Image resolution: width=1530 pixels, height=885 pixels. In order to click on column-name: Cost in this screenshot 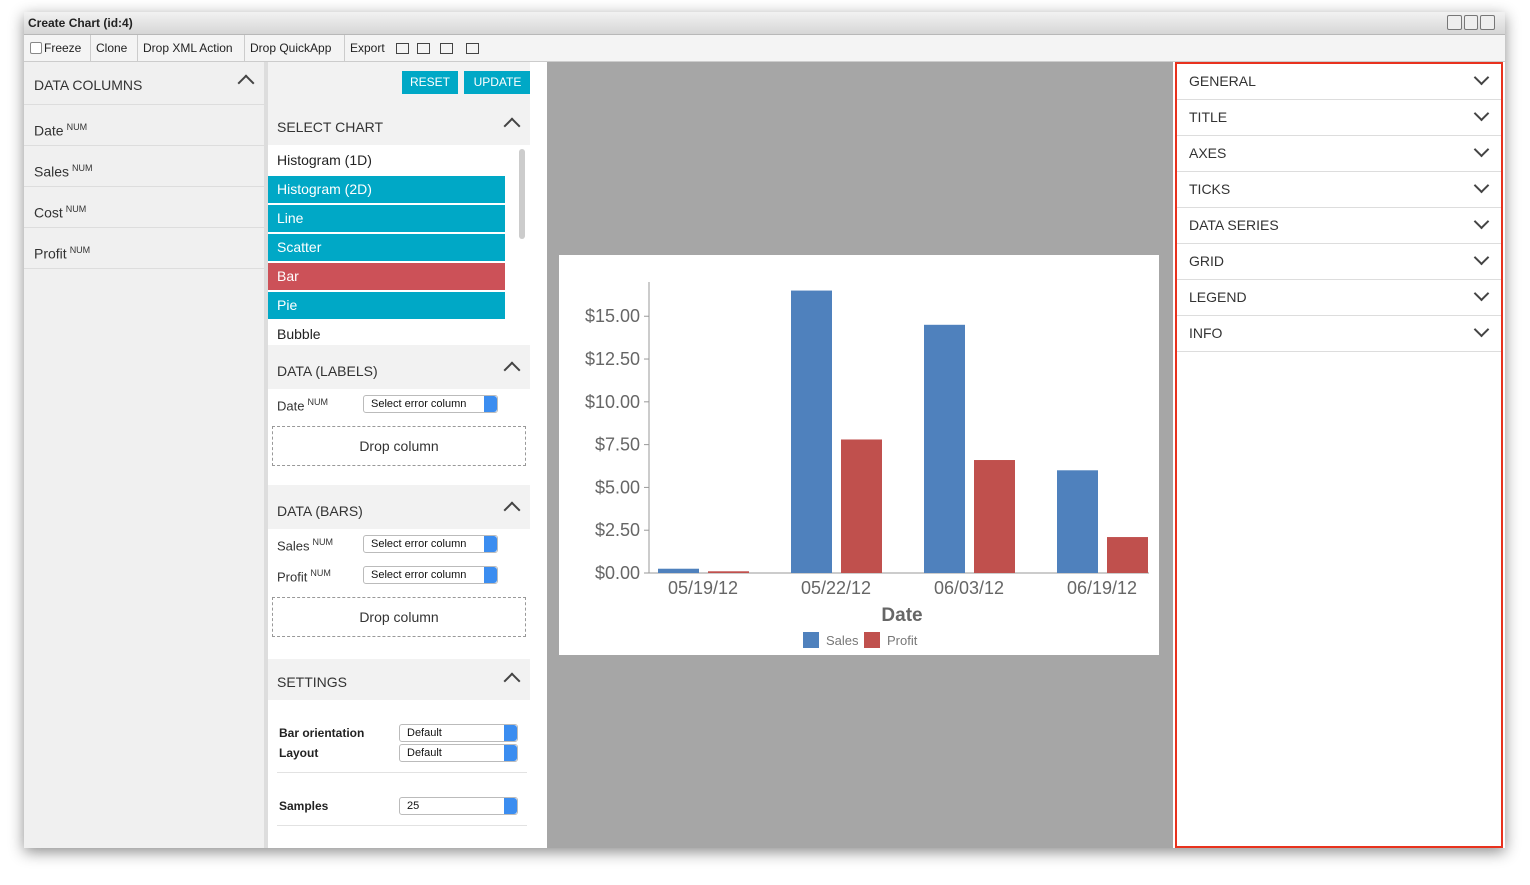, I will do `click(48, 212)`.